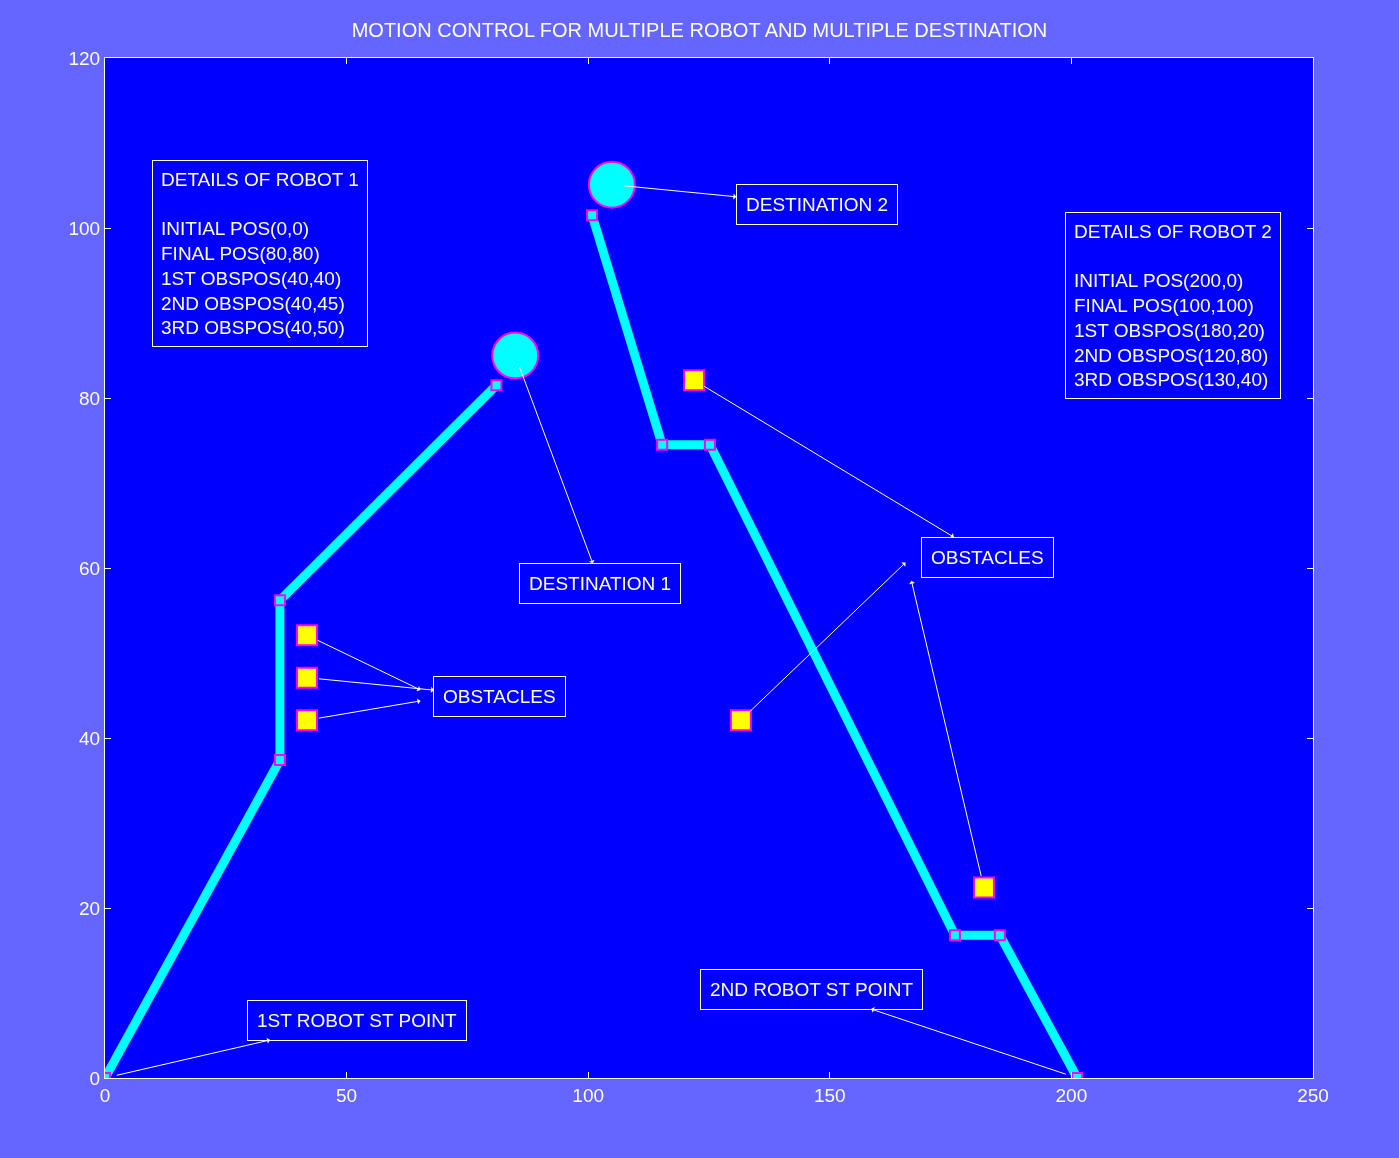 Image resolution: width=1399 pixels, height=1158 pixels. Describe the element at coordinates (90, 908) in the screenshot. I see `y-tick-label: 20` at that location.